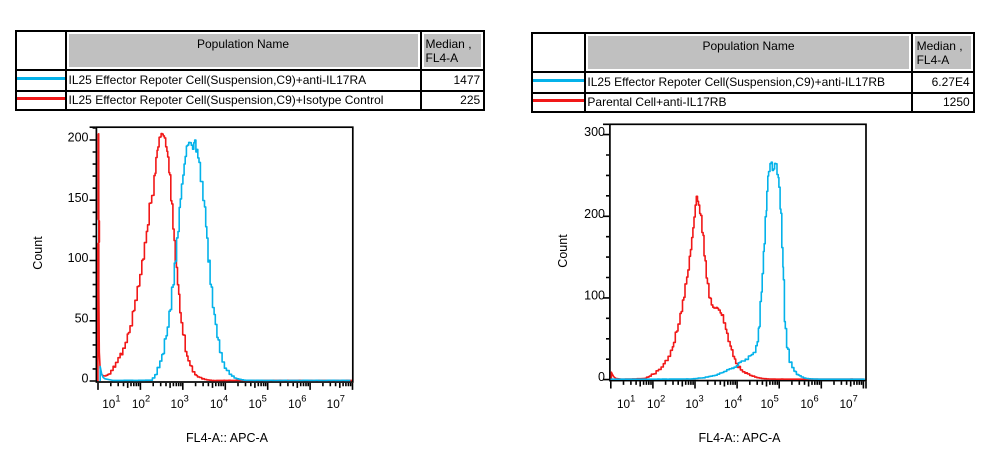 This screenshot has width=983, height=467. What do you see at coordinates (82, 318) in the screenshot?
I see `svg-text: 50` at bounding box center [82, 318].